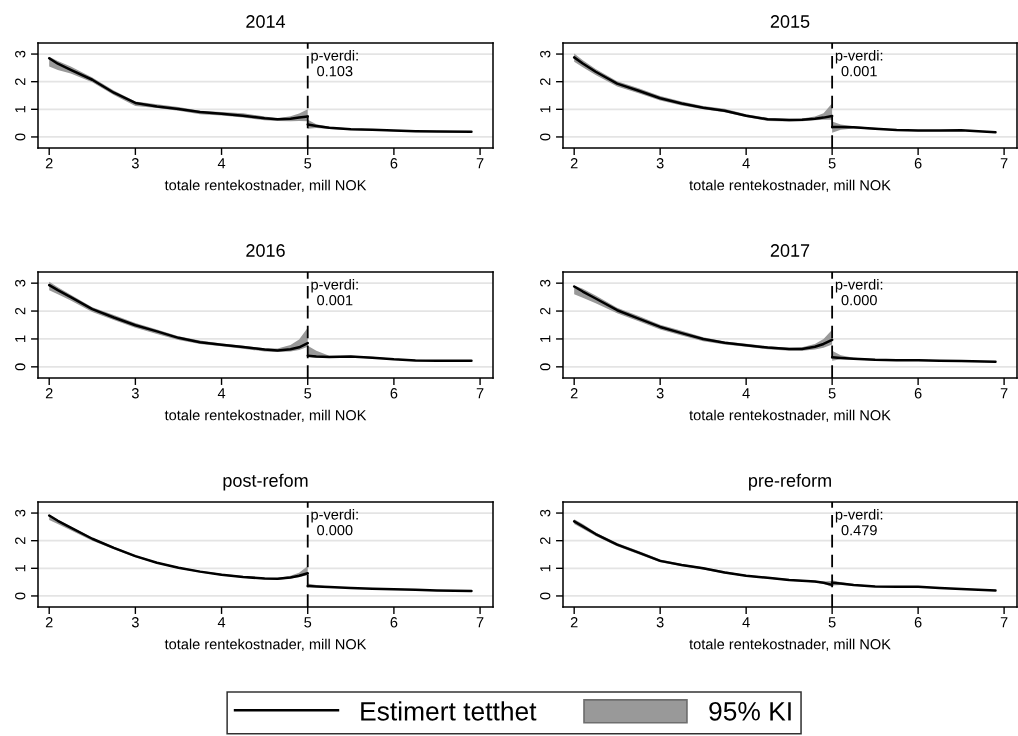 This screenshot has height=736, width=1018. What do you see at coordinates (750, 711) in the screenshot?
I see `text: 95% KI` at bounding box center [750, 711].